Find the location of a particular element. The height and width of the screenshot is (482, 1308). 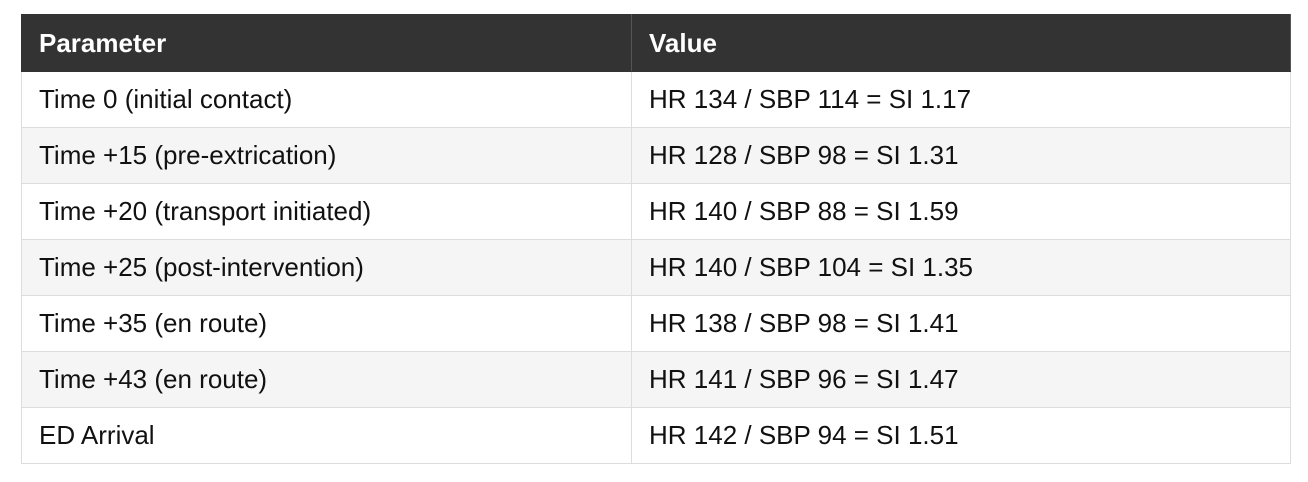

table-cell: ED Arrival is located at coordinates (326, 435).